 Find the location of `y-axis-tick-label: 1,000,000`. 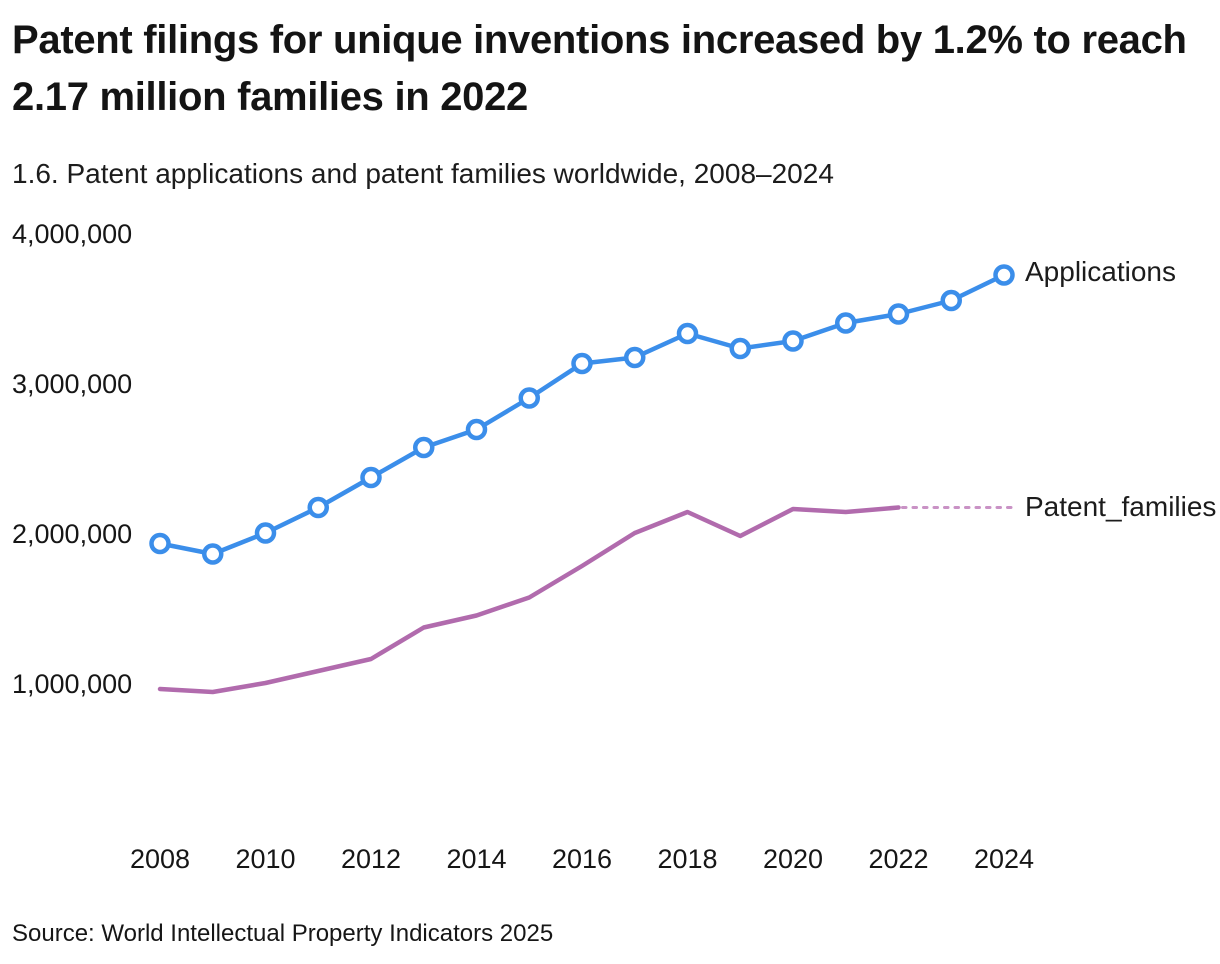

y-axis-tick-label: 1,000,000 is located at coordinates (72, 684).